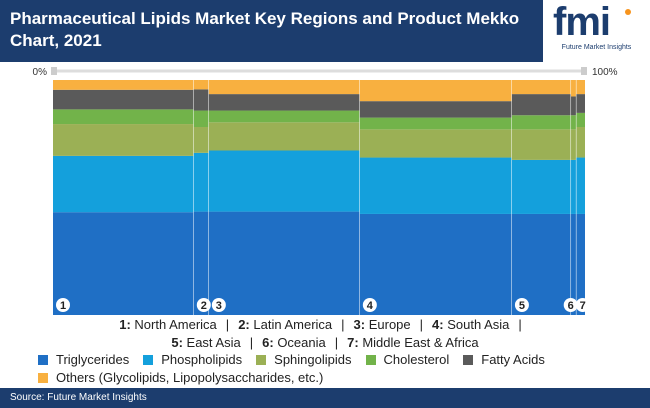  Describe the element at coordinates (202, 359) in the screenshot. I see `legend-label: Phospholipids` at that location.